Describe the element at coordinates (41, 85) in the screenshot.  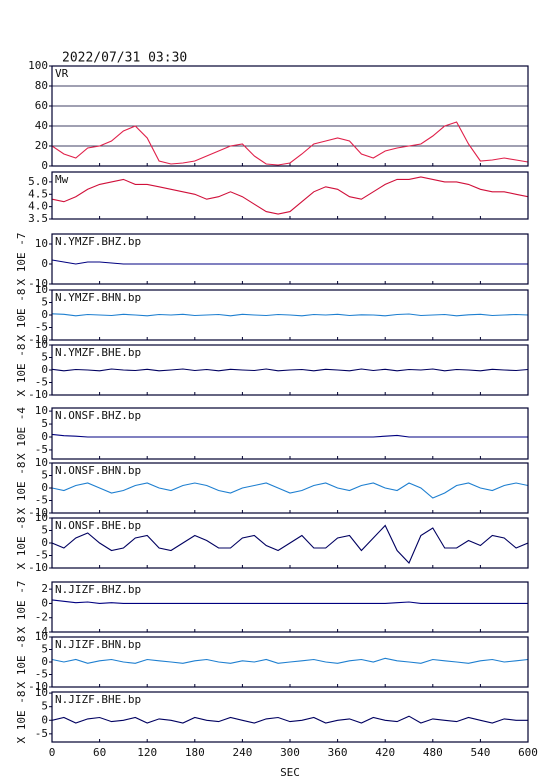
I see `y-tick-label: 80` at that location.